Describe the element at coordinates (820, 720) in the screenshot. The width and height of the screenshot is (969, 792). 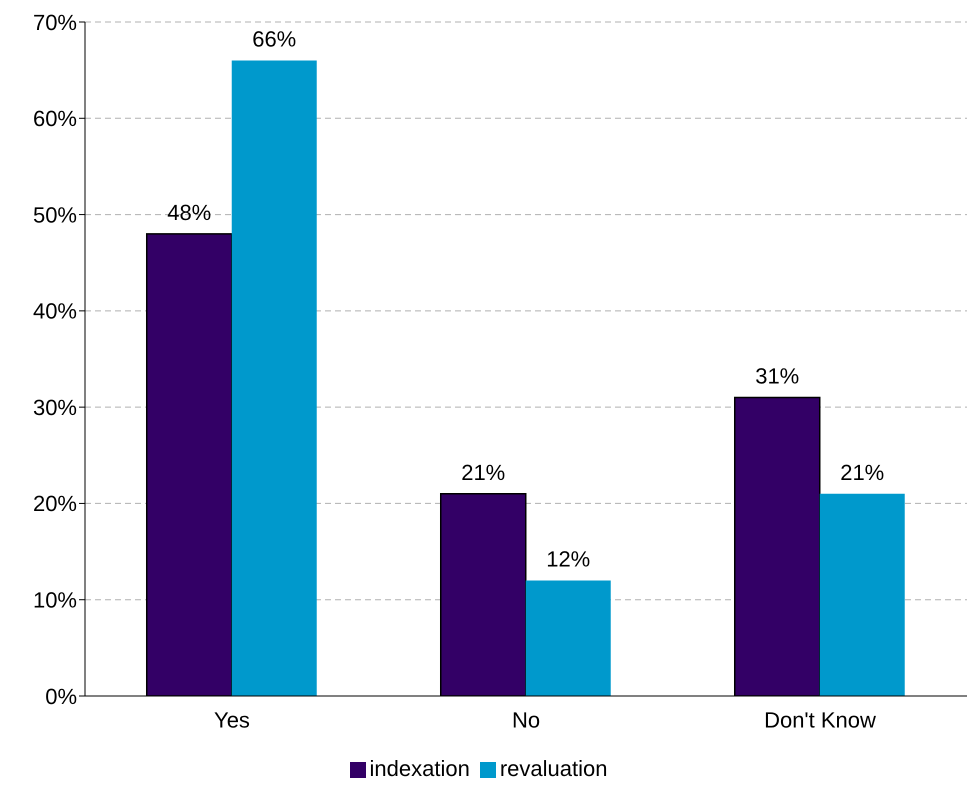
I see `x-tick-label: Don't Know` at that location.